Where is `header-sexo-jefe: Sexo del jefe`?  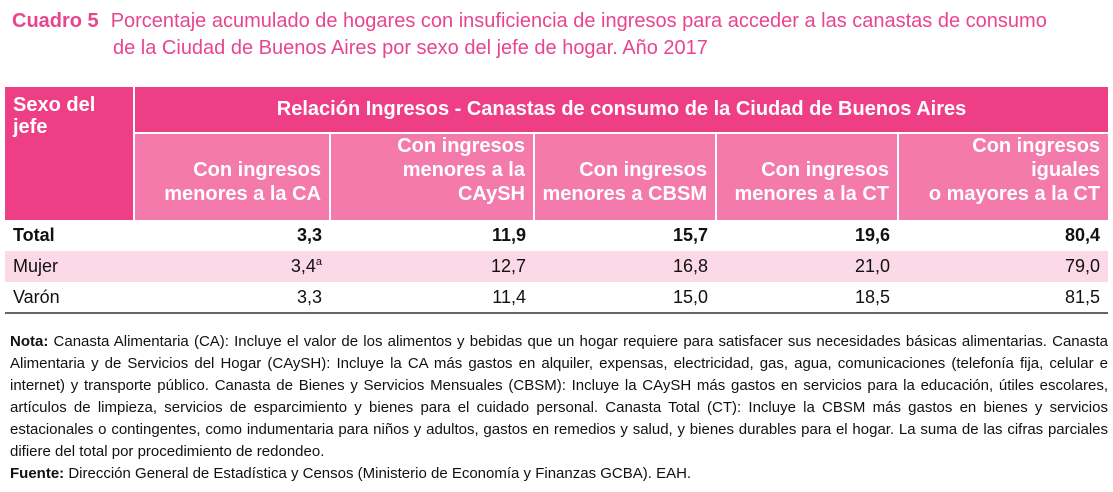
header-sexo-jefe: Sexo del jefe is located at coordinates (70, 153).